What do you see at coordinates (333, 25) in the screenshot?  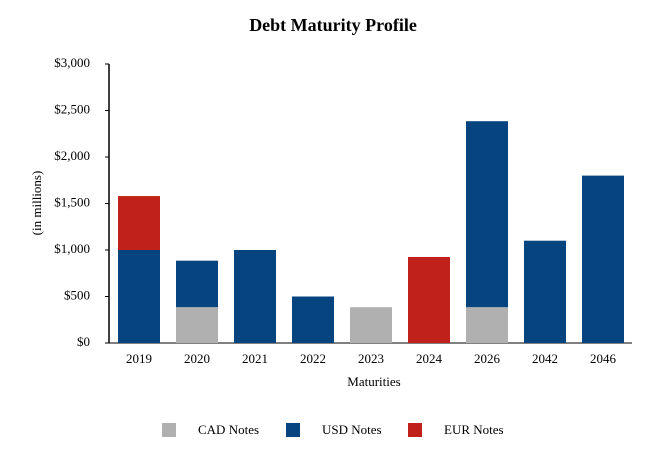 I see `chart-title: Debt Maturity Profile` at bounding box center [333, 25].